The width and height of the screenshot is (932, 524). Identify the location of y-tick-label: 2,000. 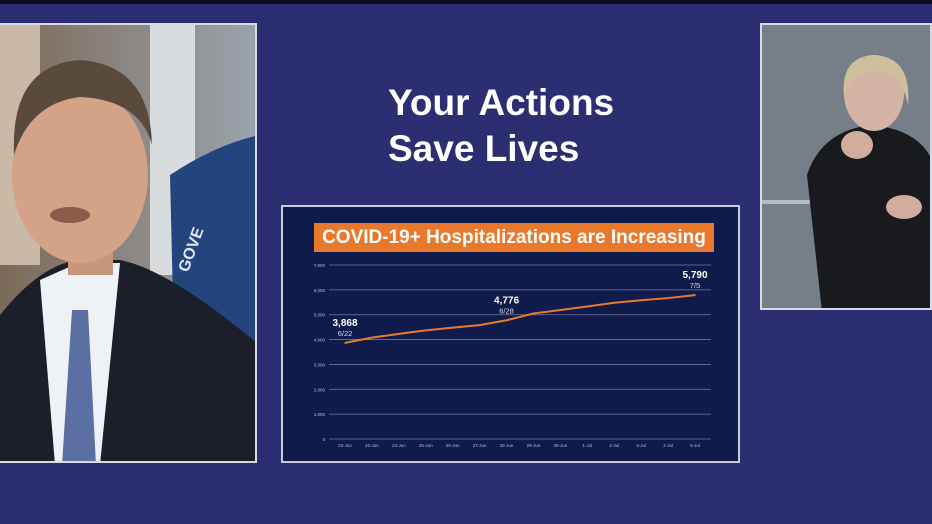
(320, 389).